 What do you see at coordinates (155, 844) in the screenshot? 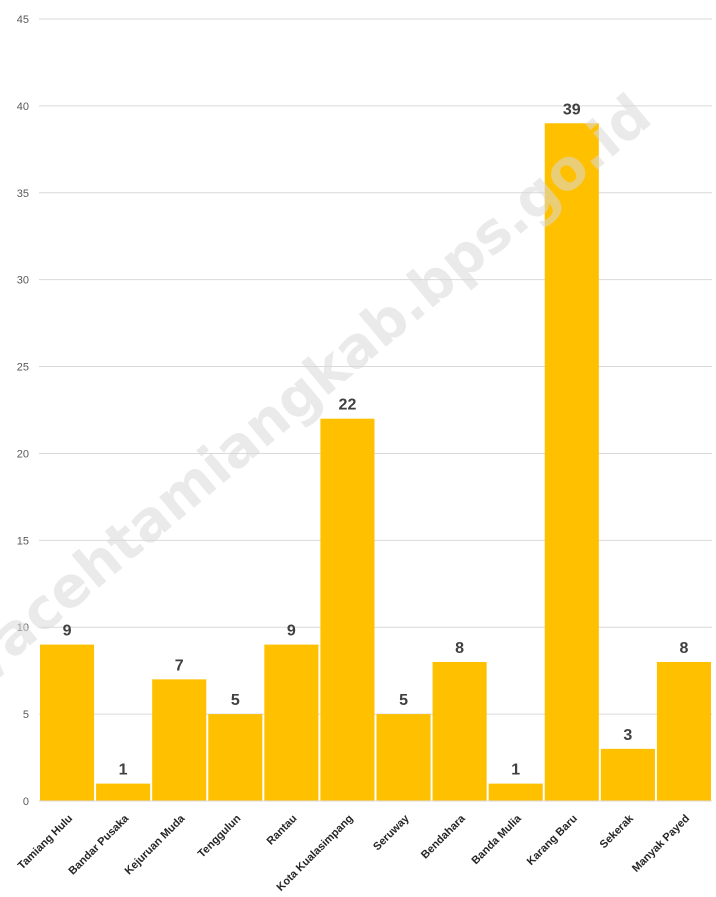
I see `x-tick-label: Kejuruan Muda` at bounding box center [155, 844].